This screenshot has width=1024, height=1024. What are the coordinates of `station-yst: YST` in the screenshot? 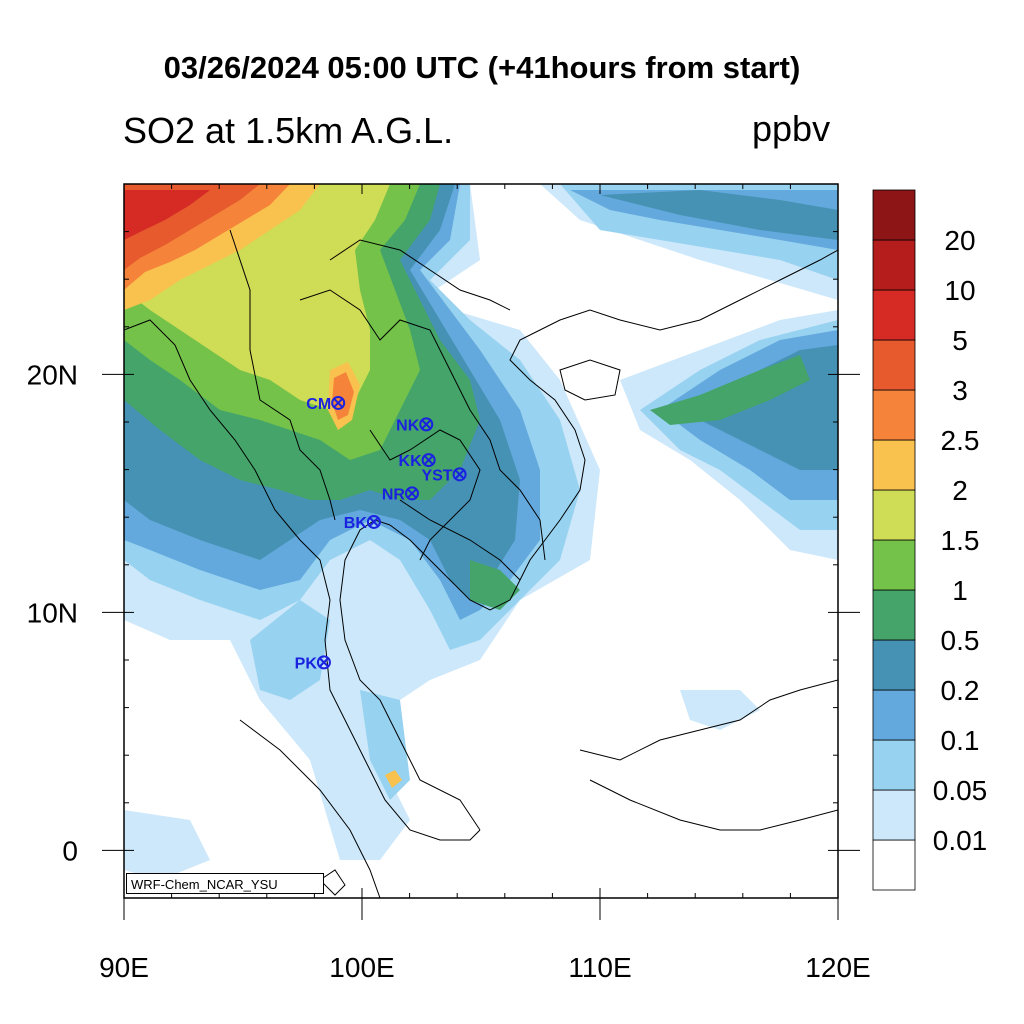 It's located at (444, 475).